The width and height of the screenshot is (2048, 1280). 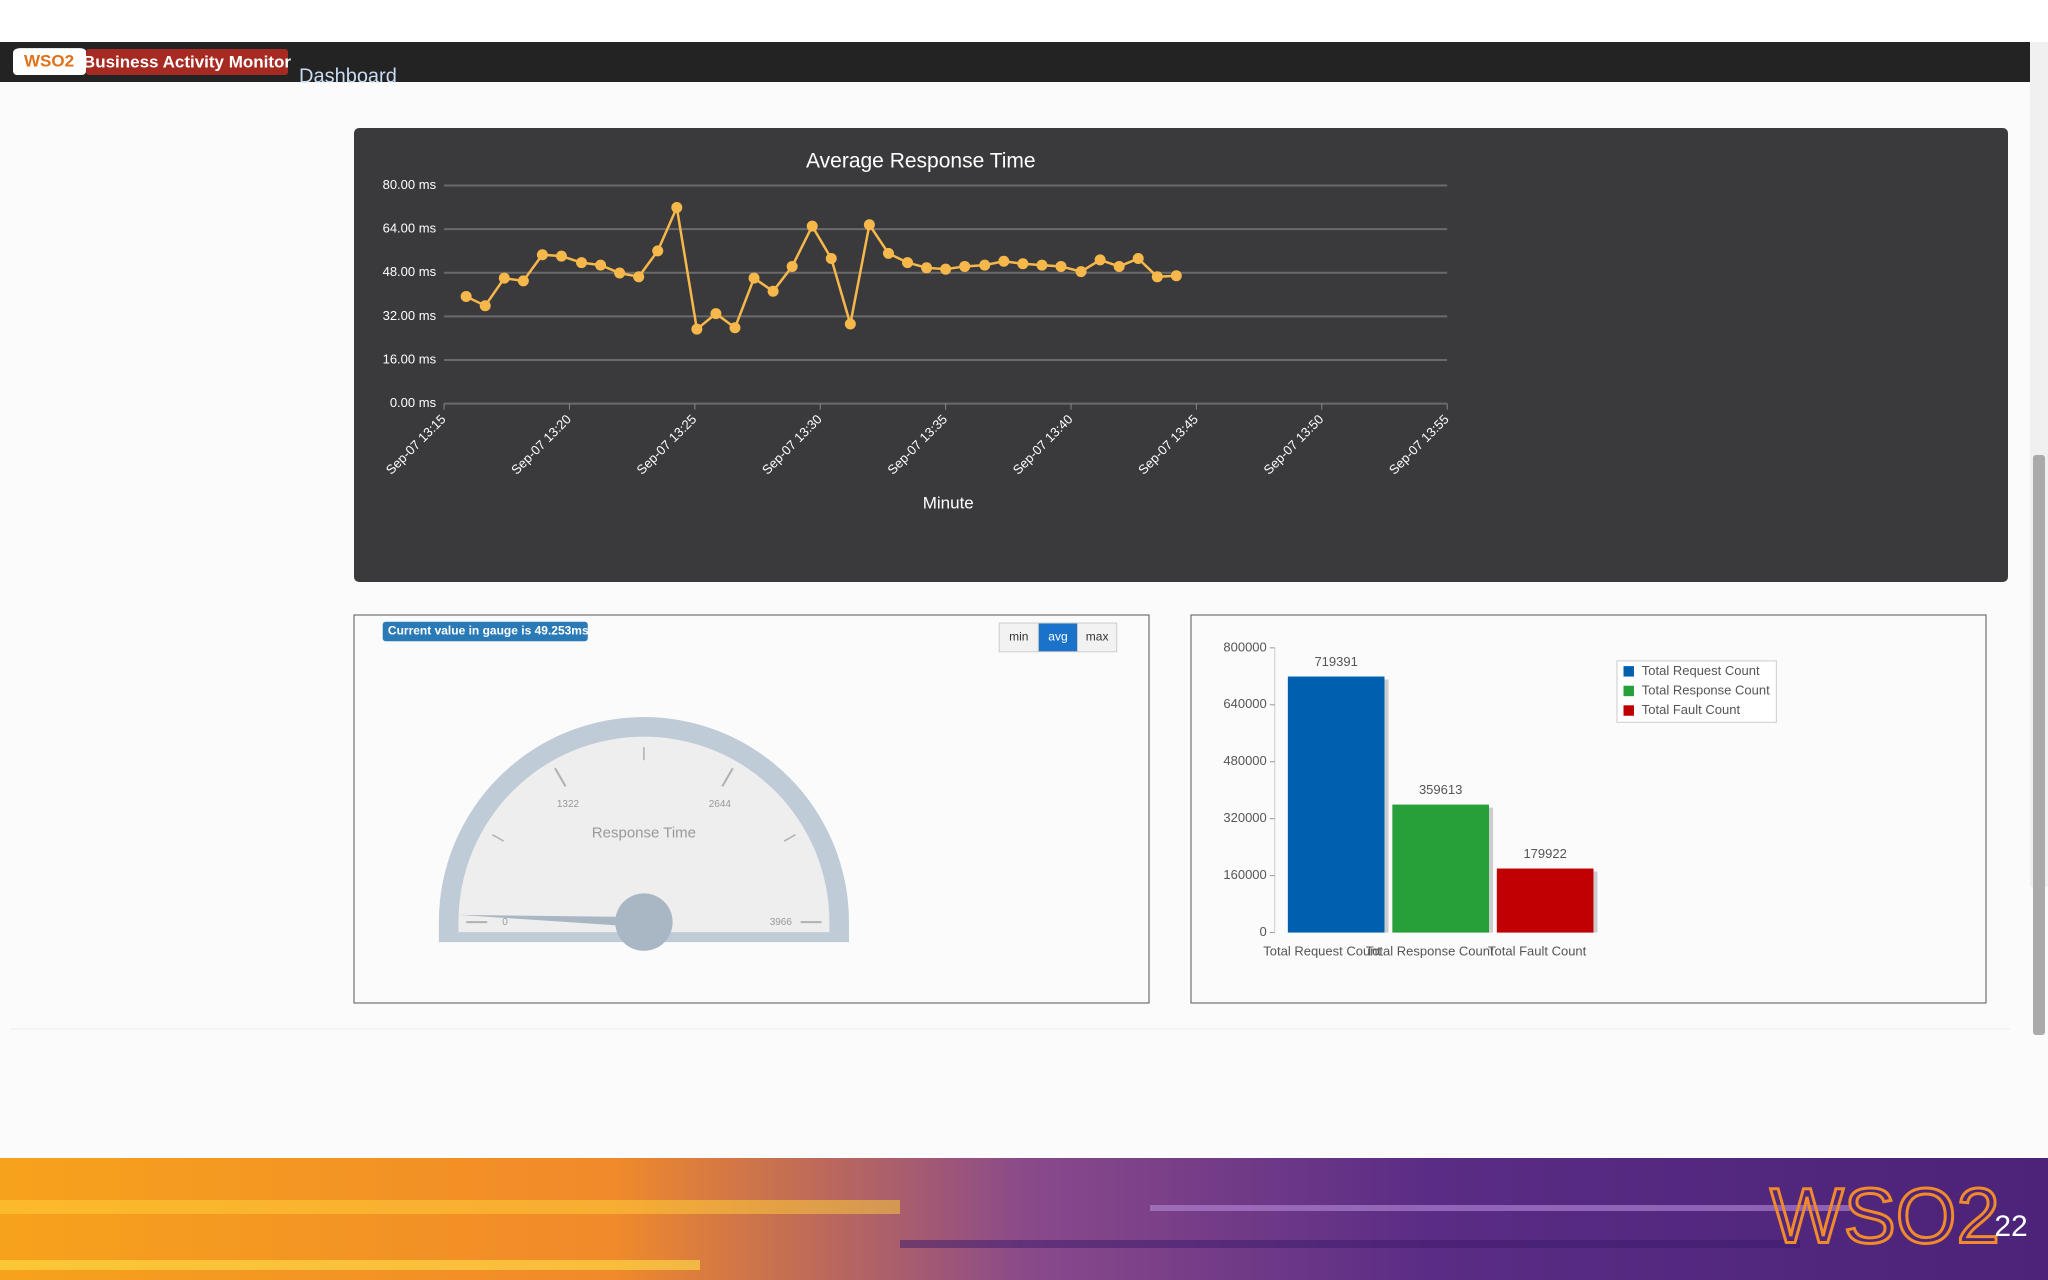 I want to click on y-tick-label: 32.00 ms, so click(x=410, y=315).